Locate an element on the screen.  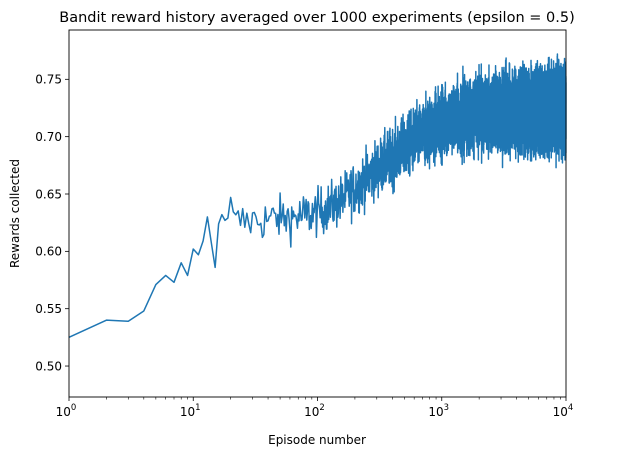
x-tick-label: 10⁴ is located at coordinates (563, 411).